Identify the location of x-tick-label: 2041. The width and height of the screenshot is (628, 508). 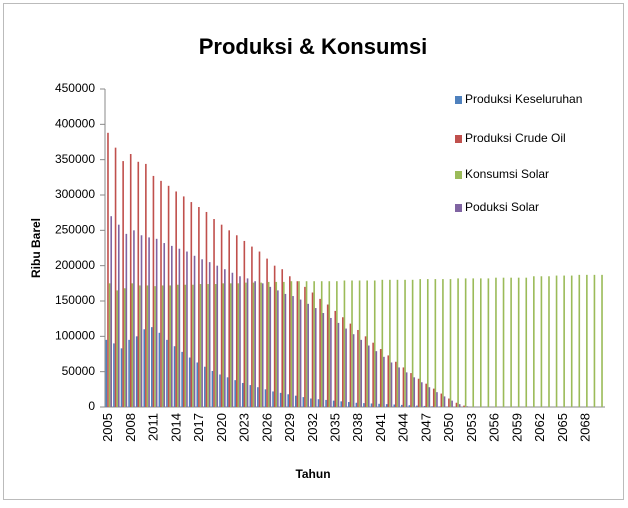
(380, 427).